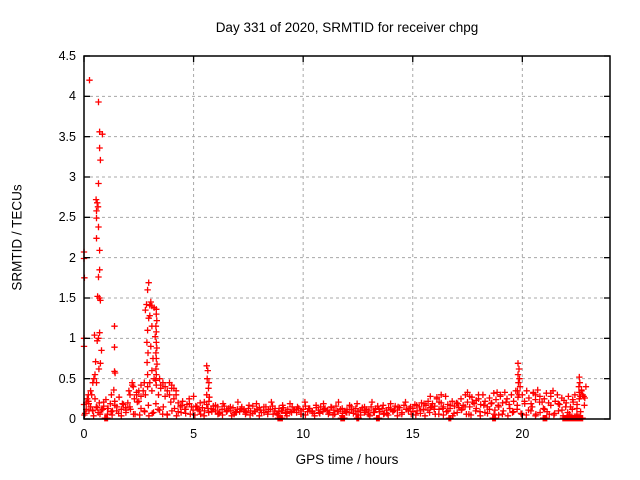 The height and width of the screenshot is (480, 640). I want to click on y-tick-label: 0, so click(72, 419).